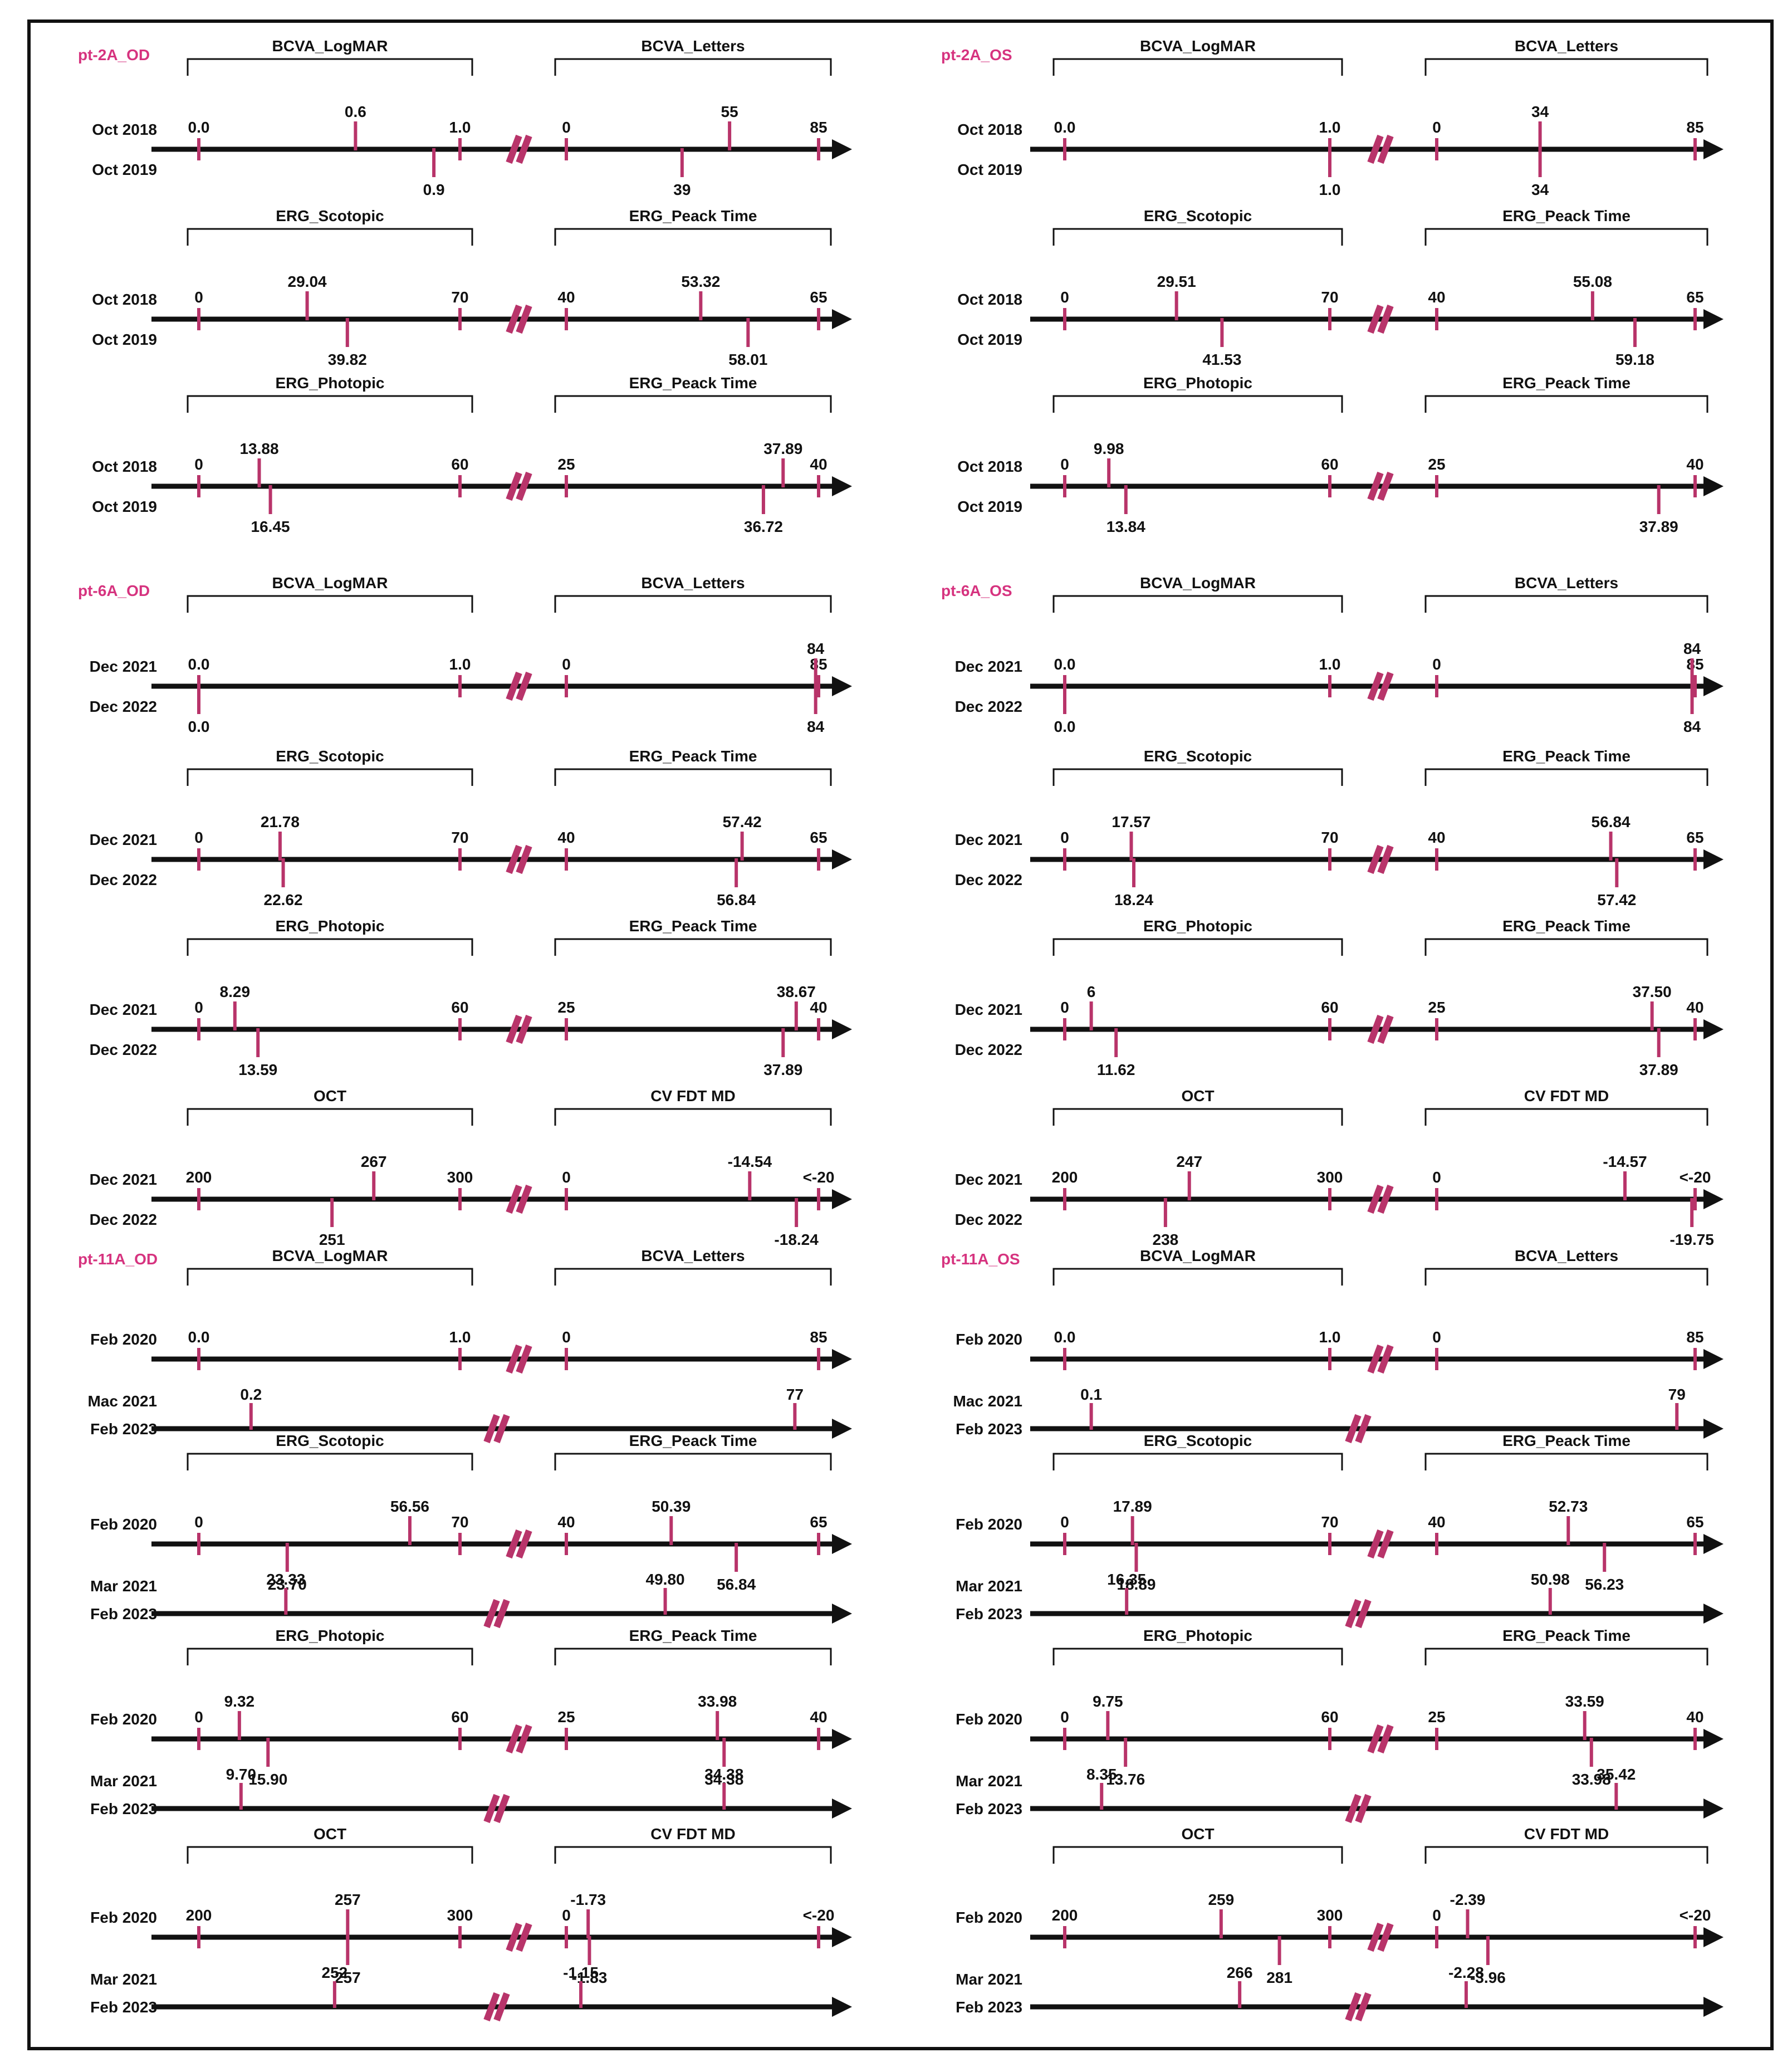 The height and width of the screenshot is (2072, 1792). What do you see at coordinates (842, 1614) in the screenshot?
I see `pt-11a-od-panel-1-axis2-arrow` at bounding box center [842, 1614].